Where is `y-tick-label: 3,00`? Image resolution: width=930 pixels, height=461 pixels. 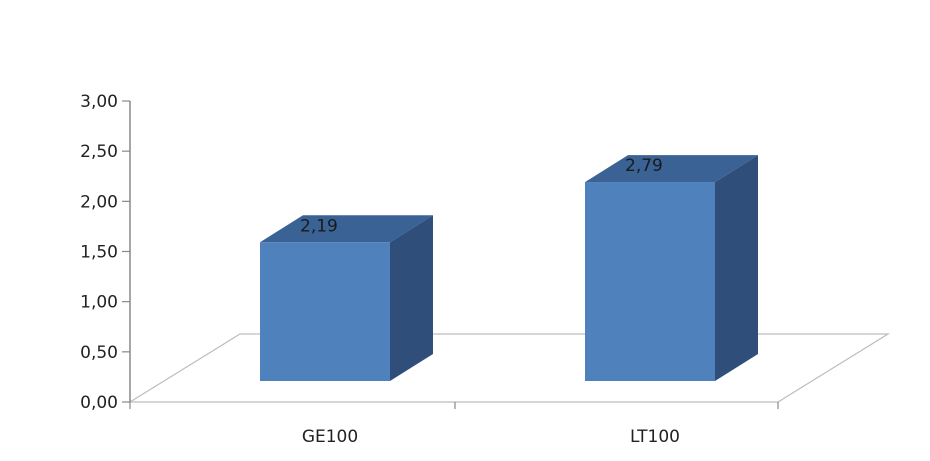
y-tick-label: 3,00 is located at coordinates (99, 102).